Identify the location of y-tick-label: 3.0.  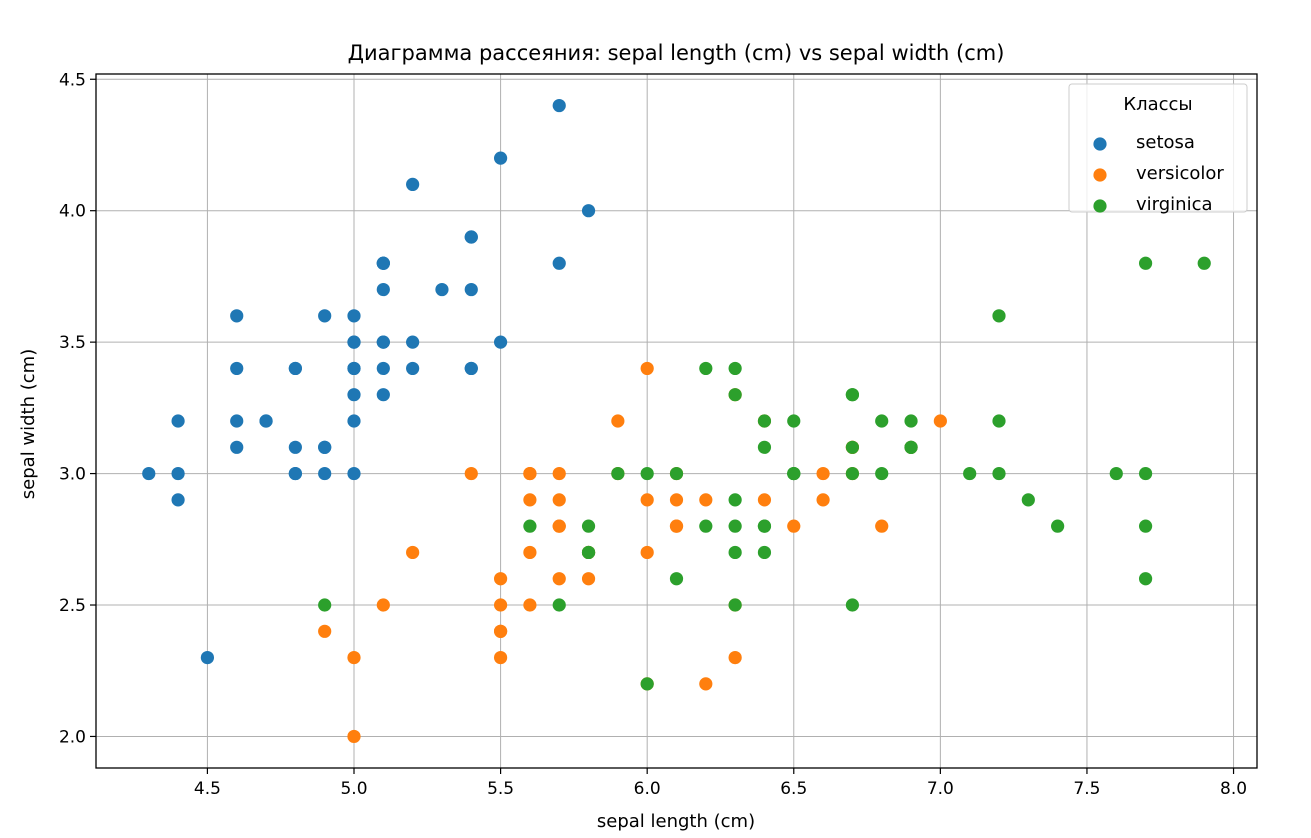
(72, 475).